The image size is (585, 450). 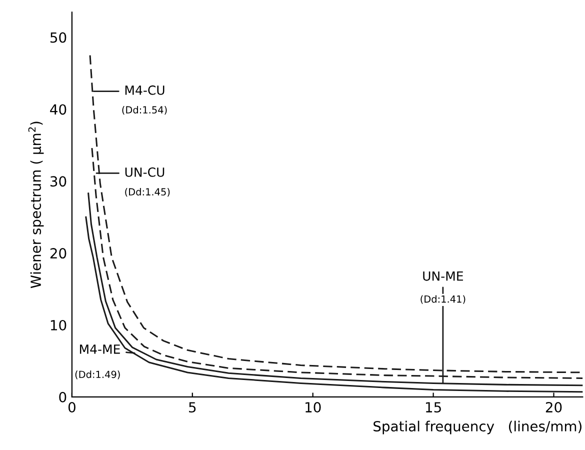 What do you see at coordinates (478, 427) in the screenshot?
I see `x-axis-title: Spatial frequency (lines/mm)` at bounding box center [478, 427].